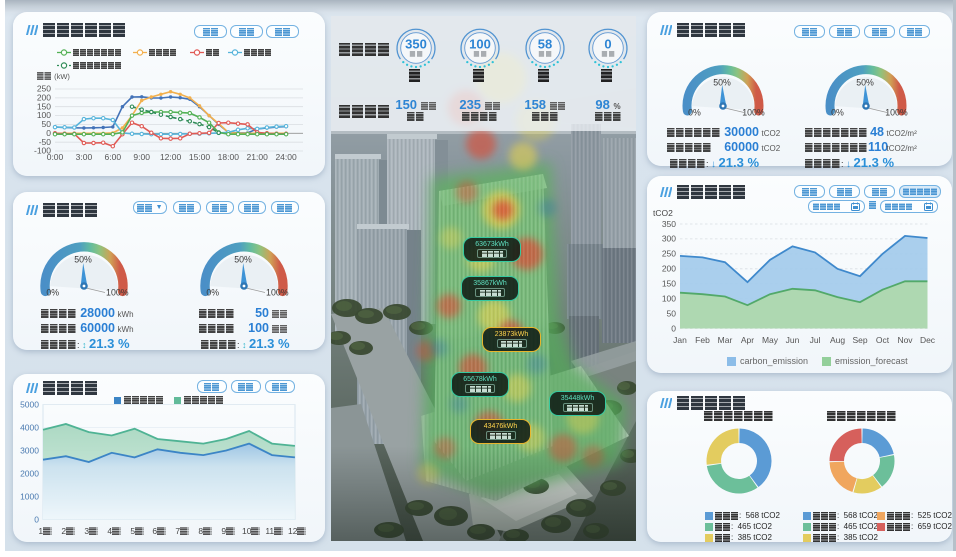  Describe the element at coordinates (113, 157) in the screenshot. I see `svg-text: 6:00` at that location.